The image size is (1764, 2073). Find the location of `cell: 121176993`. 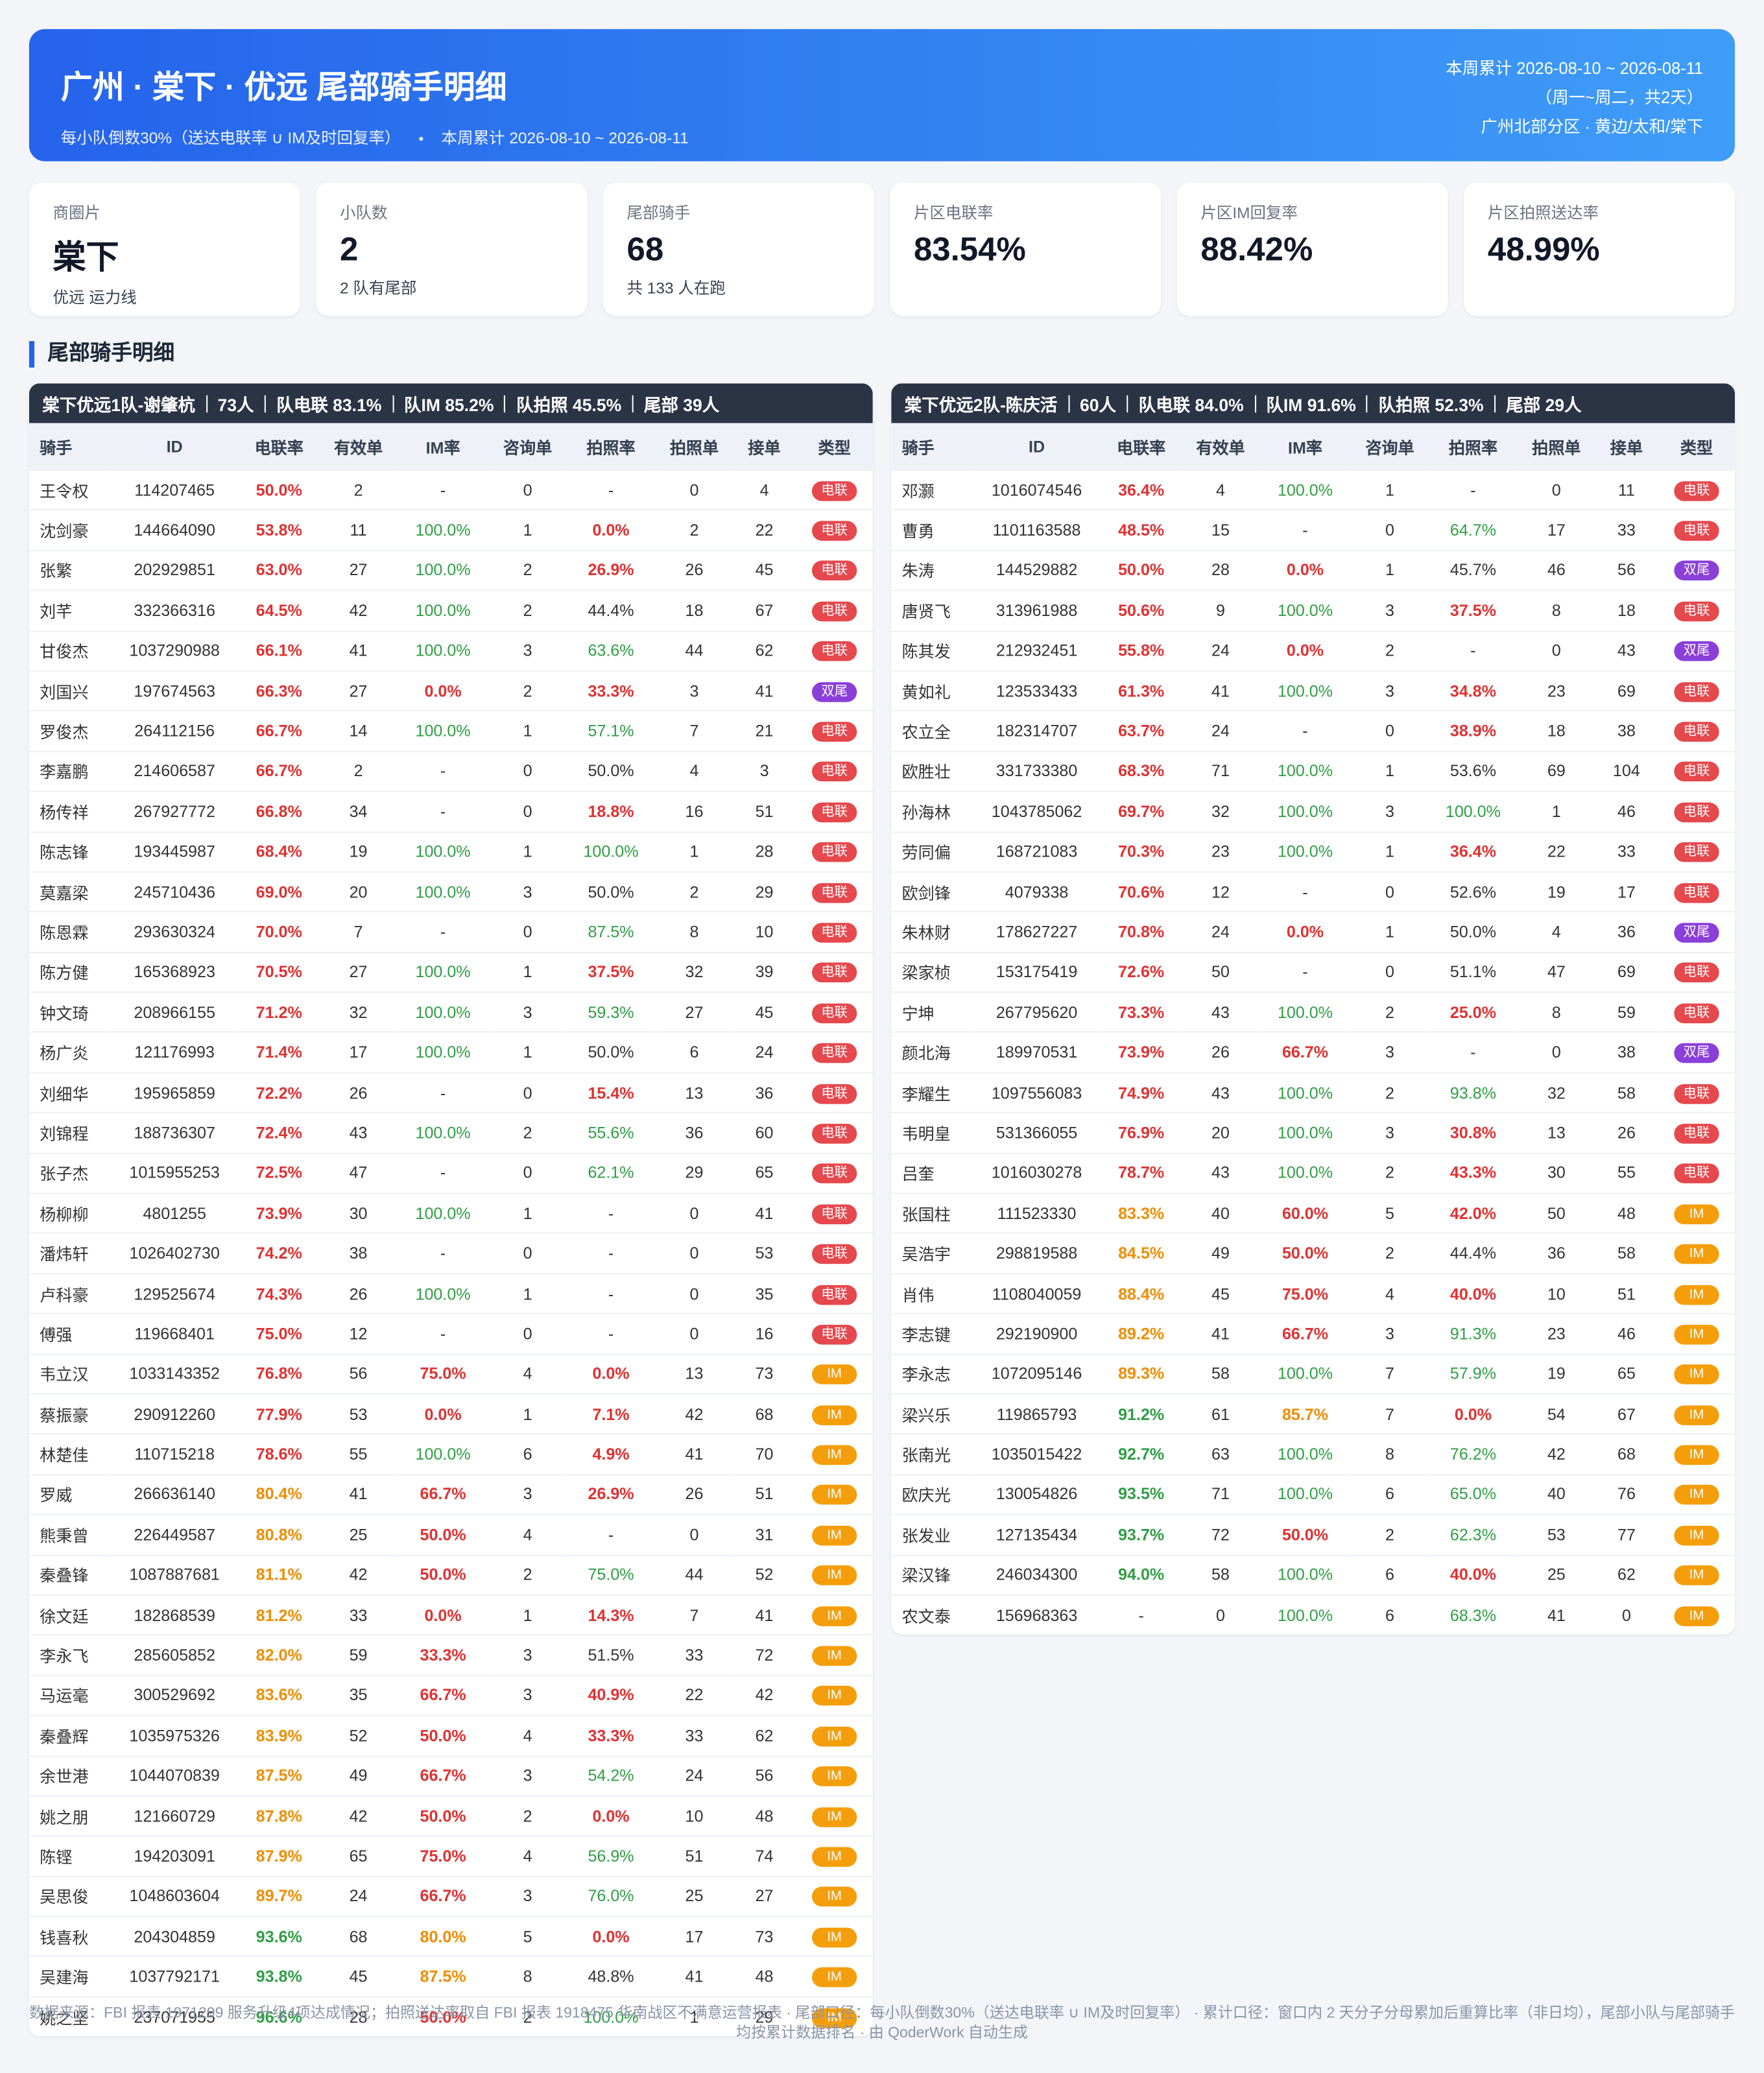

cell: 121176993 is located at coordinates (175, 1052).